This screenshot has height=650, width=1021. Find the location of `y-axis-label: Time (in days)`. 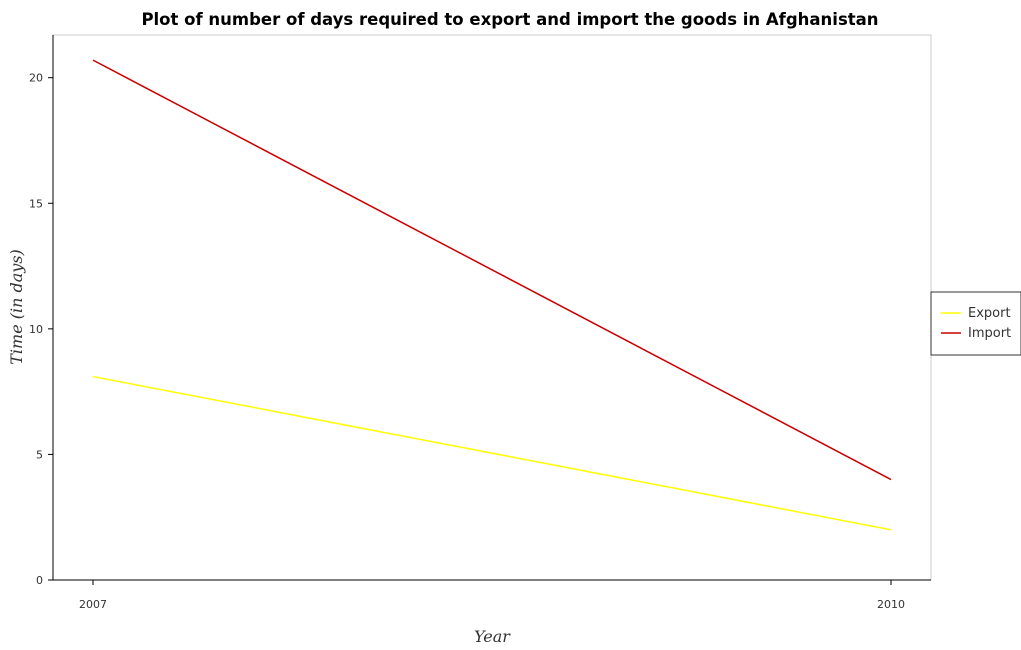

y-axis-label: Time (in days) is located at coordinates (16, 307).